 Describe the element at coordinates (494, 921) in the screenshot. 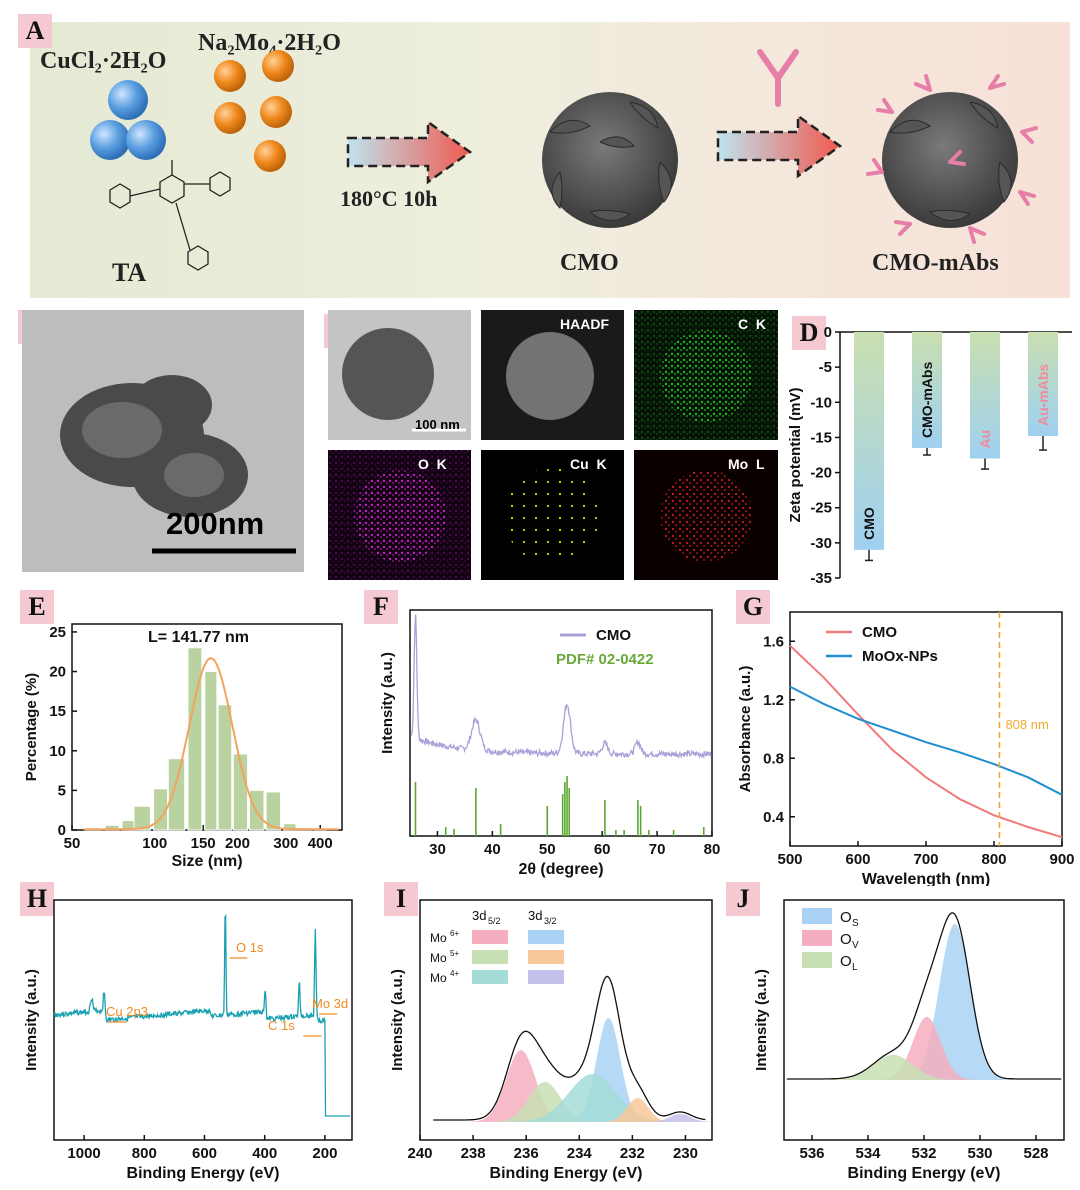

I see `legend-header-sub: 5/2` at that location.